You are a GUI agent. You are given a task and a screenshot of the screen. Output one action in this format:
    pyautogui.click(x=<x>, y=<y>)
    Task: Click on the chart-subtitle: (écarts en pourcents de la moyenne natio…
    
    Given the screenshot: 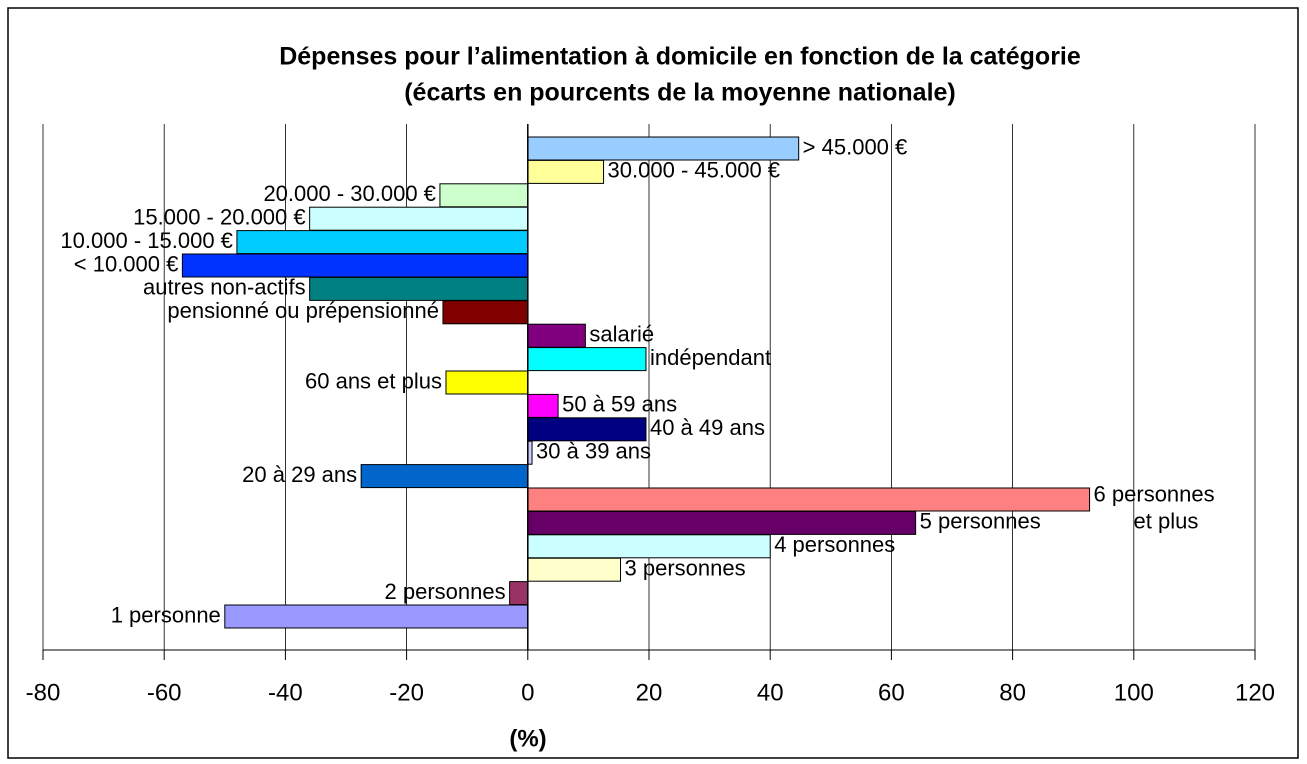 What is the action you would take?
    pyautogui.click(x=680, y=93)
    